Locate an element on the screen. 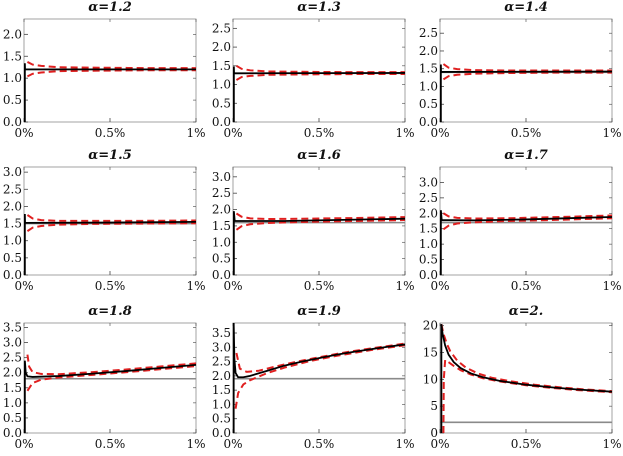  y-tick-label: 0 is located at coordinates (434, 433).